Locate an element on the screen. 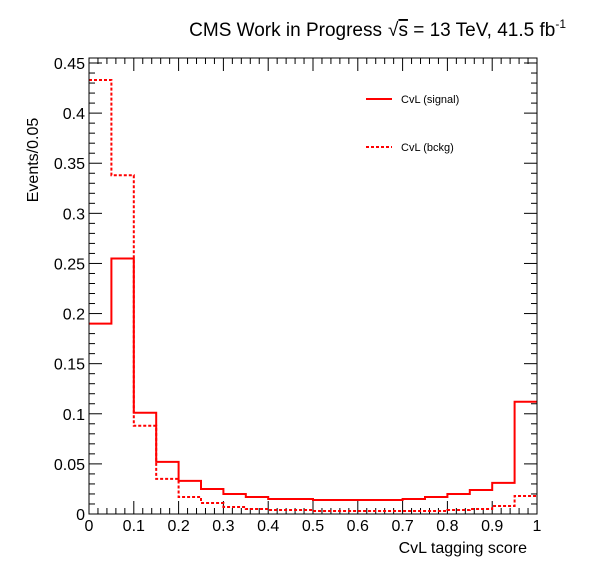 The width and height of the screenshot is (596, 572). x-tick-label: 0.4 is located at coordinates (268, 526).